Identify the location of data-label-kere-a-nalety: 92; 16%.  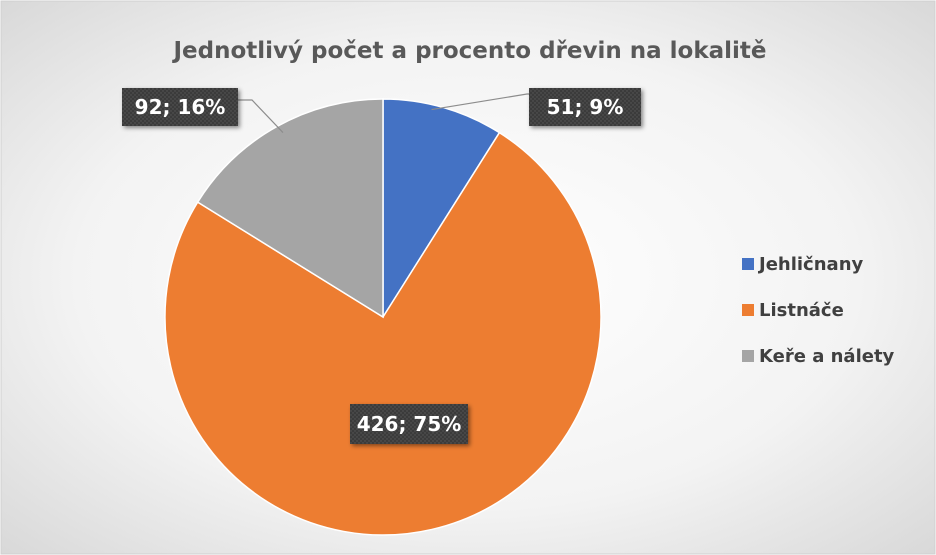
(180, 107).